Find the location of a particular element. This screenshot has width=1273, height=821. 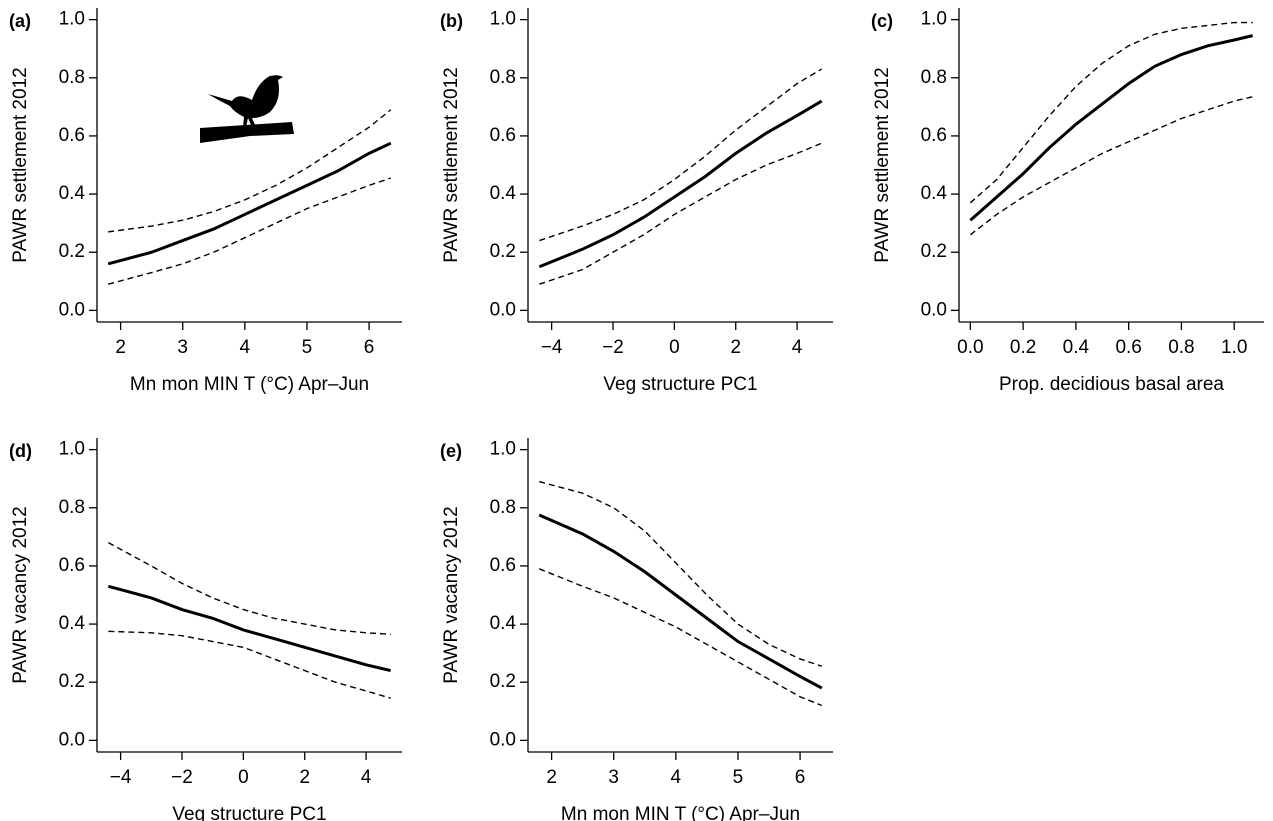

panel-label: (c) is located at coordinates (882, 21).